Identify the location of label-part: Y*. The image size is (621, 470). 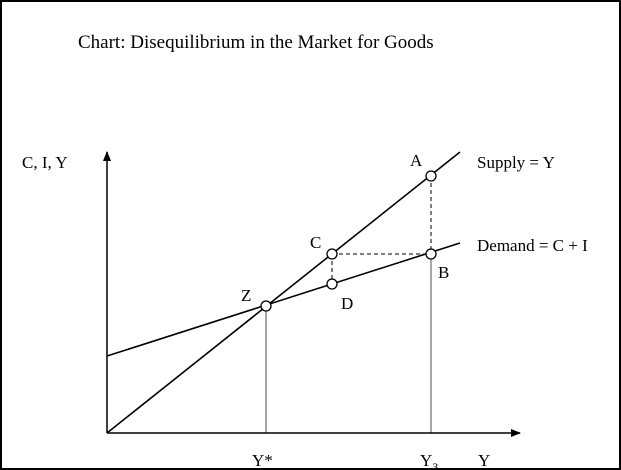
(262, 460).